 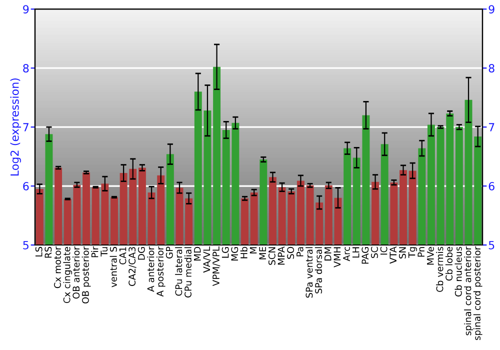 I want to click on x-tick-label: OB anterior, so click(x=76, y=272).